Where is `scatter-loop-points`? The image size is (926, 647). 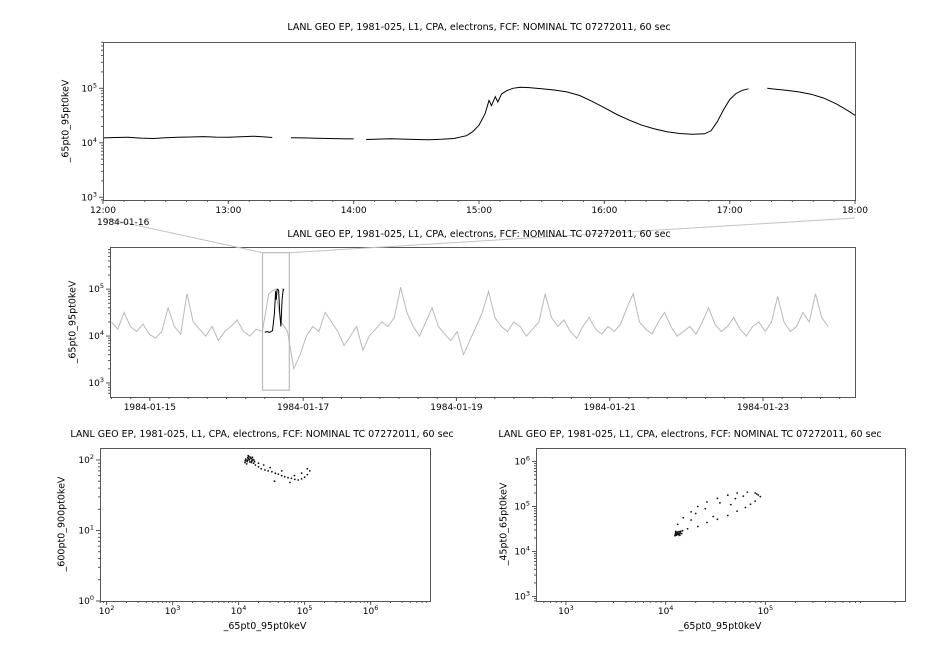
scatter-loop-points is located at coordinates (718, 514).